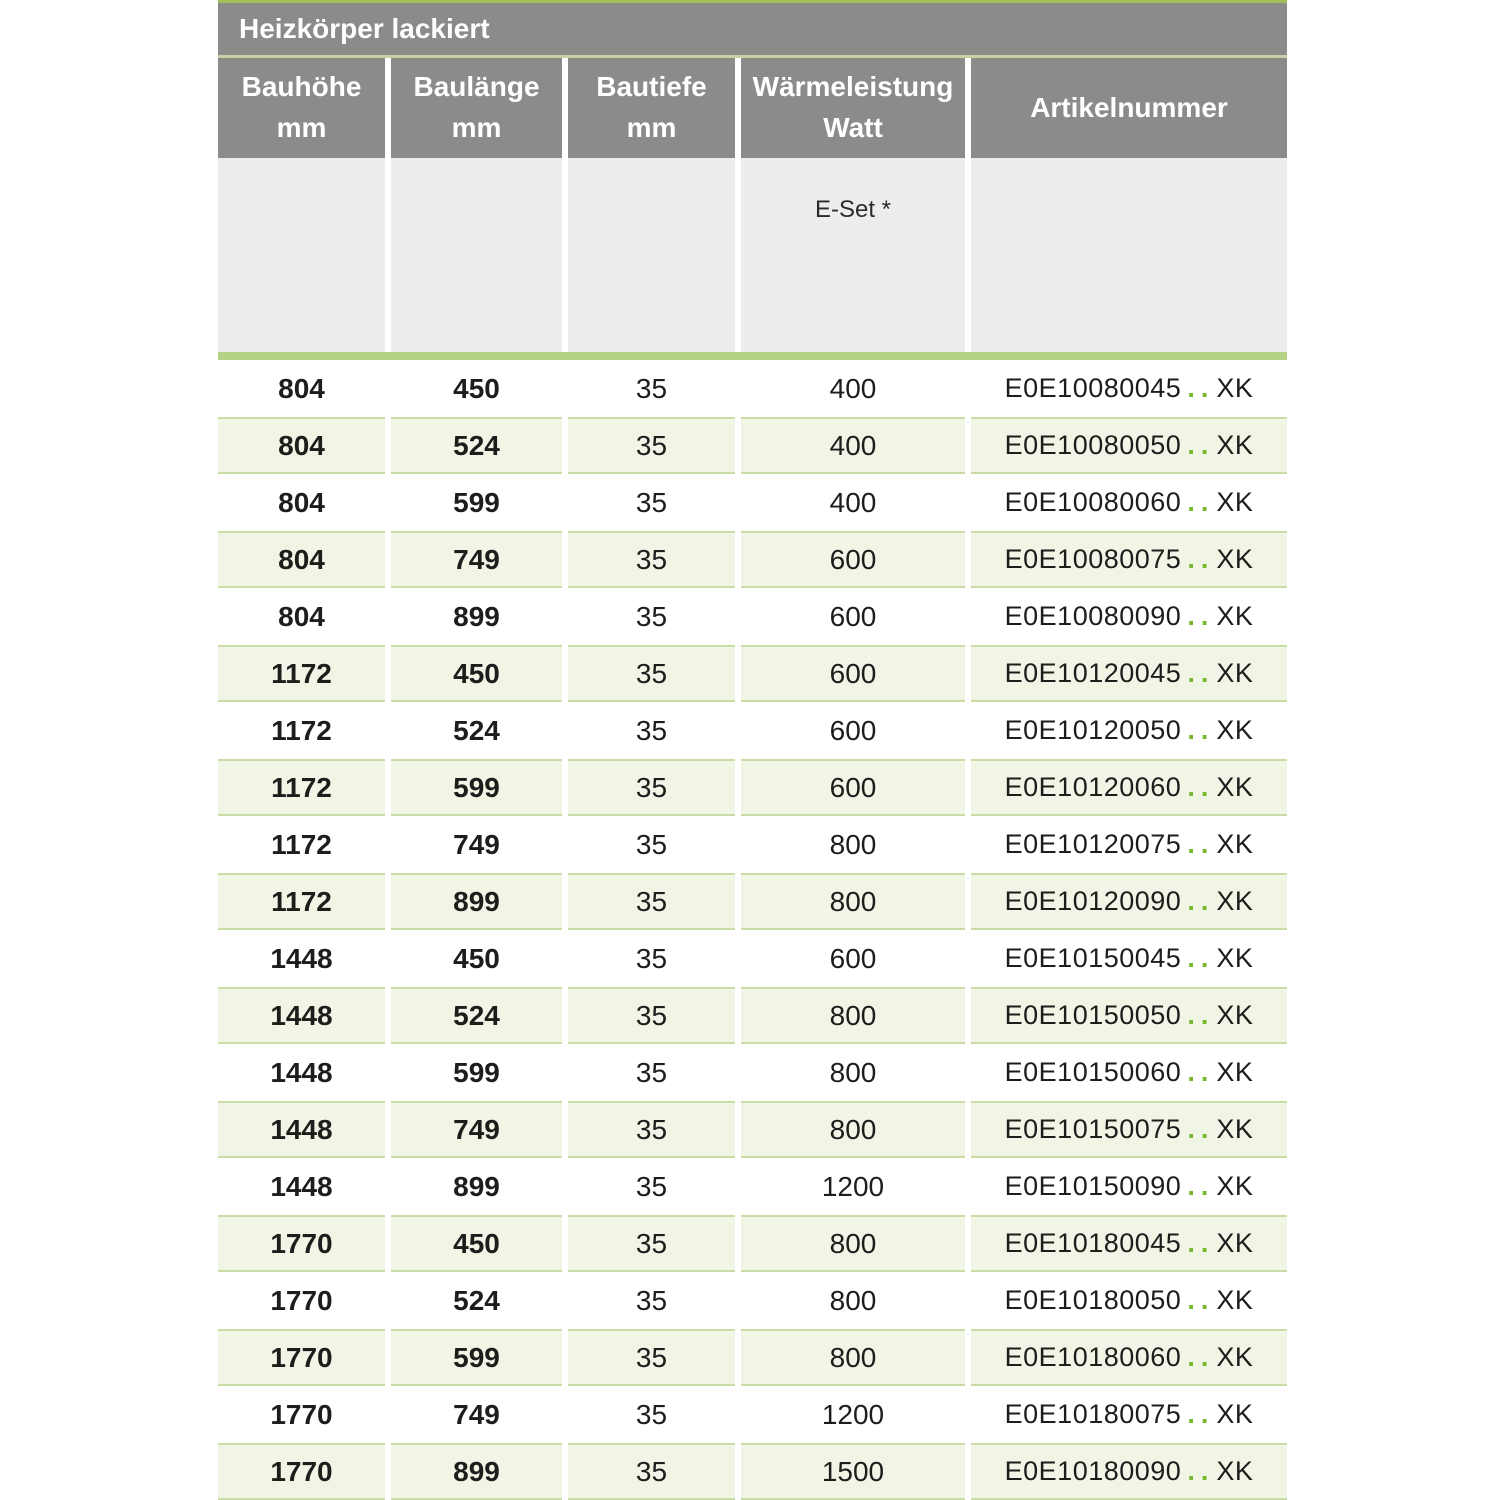 This screenshot has width=1500, height=1500. I want to click on table-row: 1448 899 35 1200 E0E10150090 .. XK, so click(752, 1186).